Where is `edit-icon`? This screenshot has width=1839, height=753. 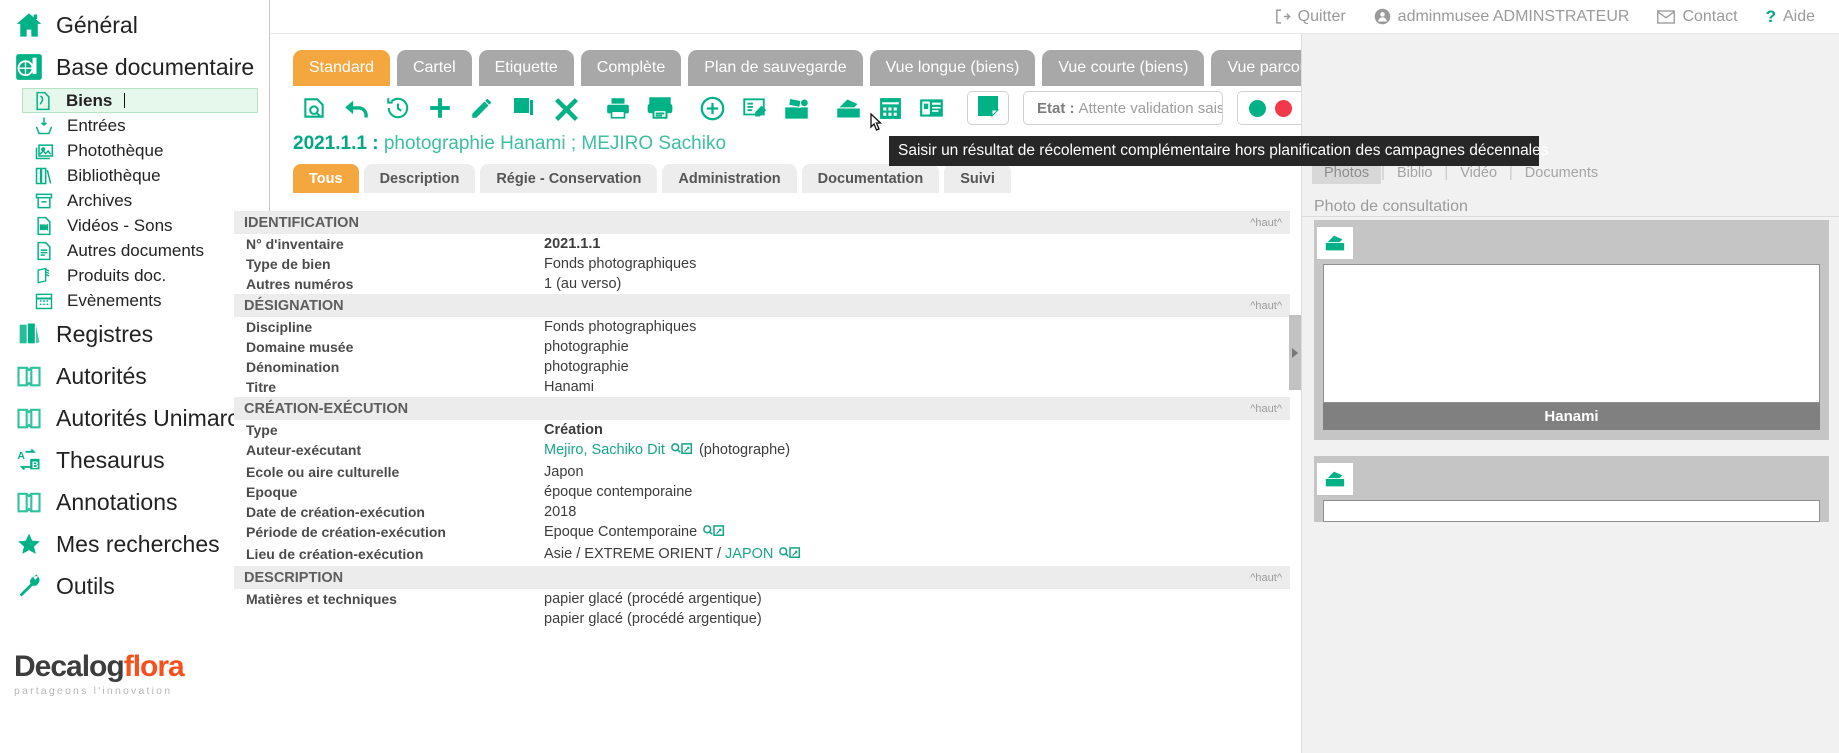 edit-icon is located at coordinates (482, 108).